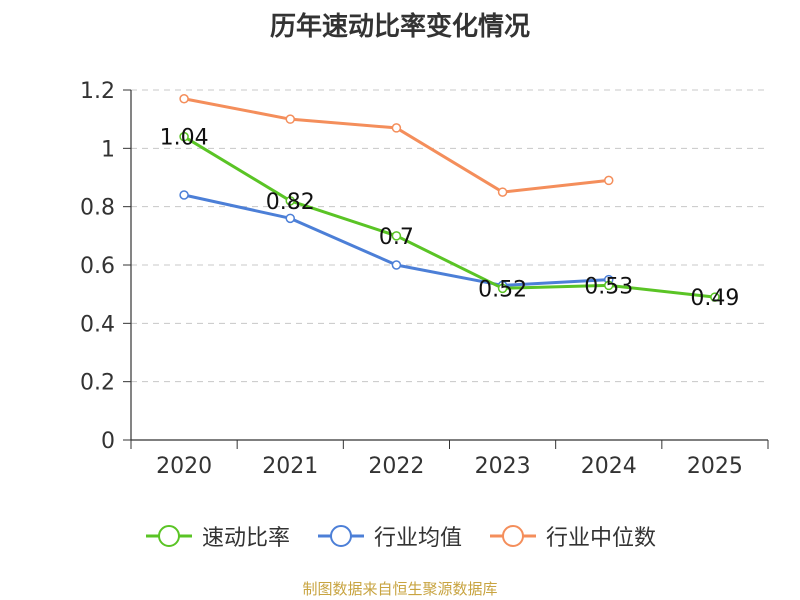  What do you see at coordinates (245, 538) in the screenshot?
I see `legend-label: 速动比率` at bounding box center [245, 538].